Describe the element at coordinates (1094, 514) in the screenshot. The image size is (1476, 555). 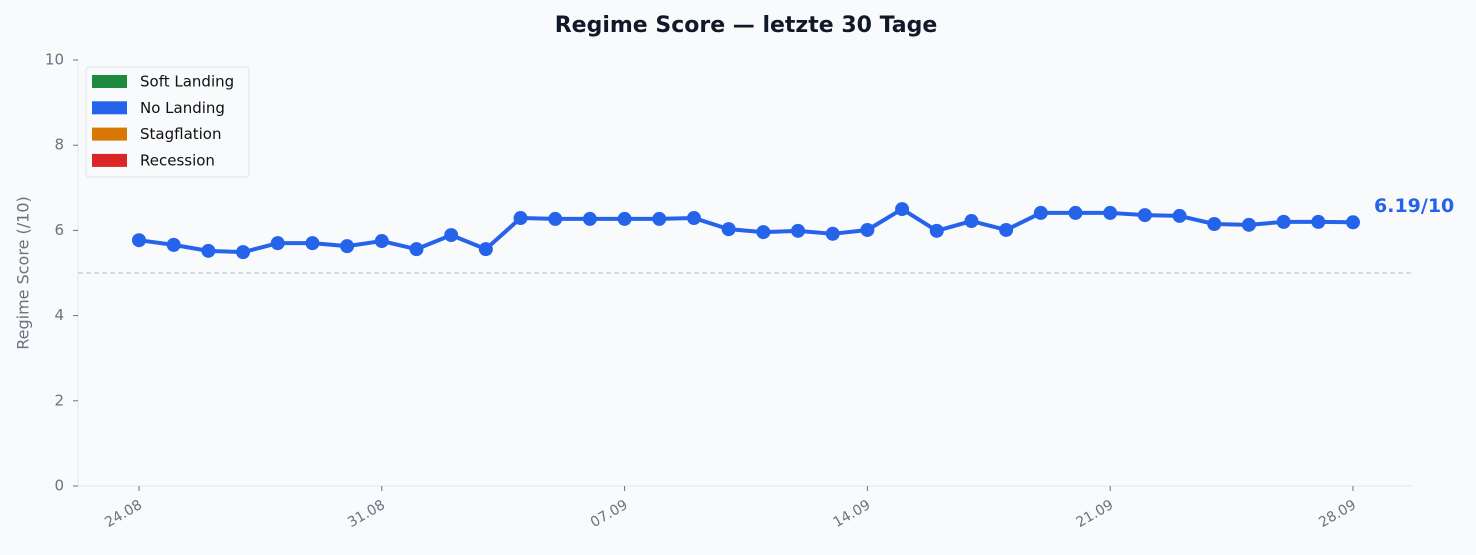
I see `x-tick-label: 21.09` at that location.